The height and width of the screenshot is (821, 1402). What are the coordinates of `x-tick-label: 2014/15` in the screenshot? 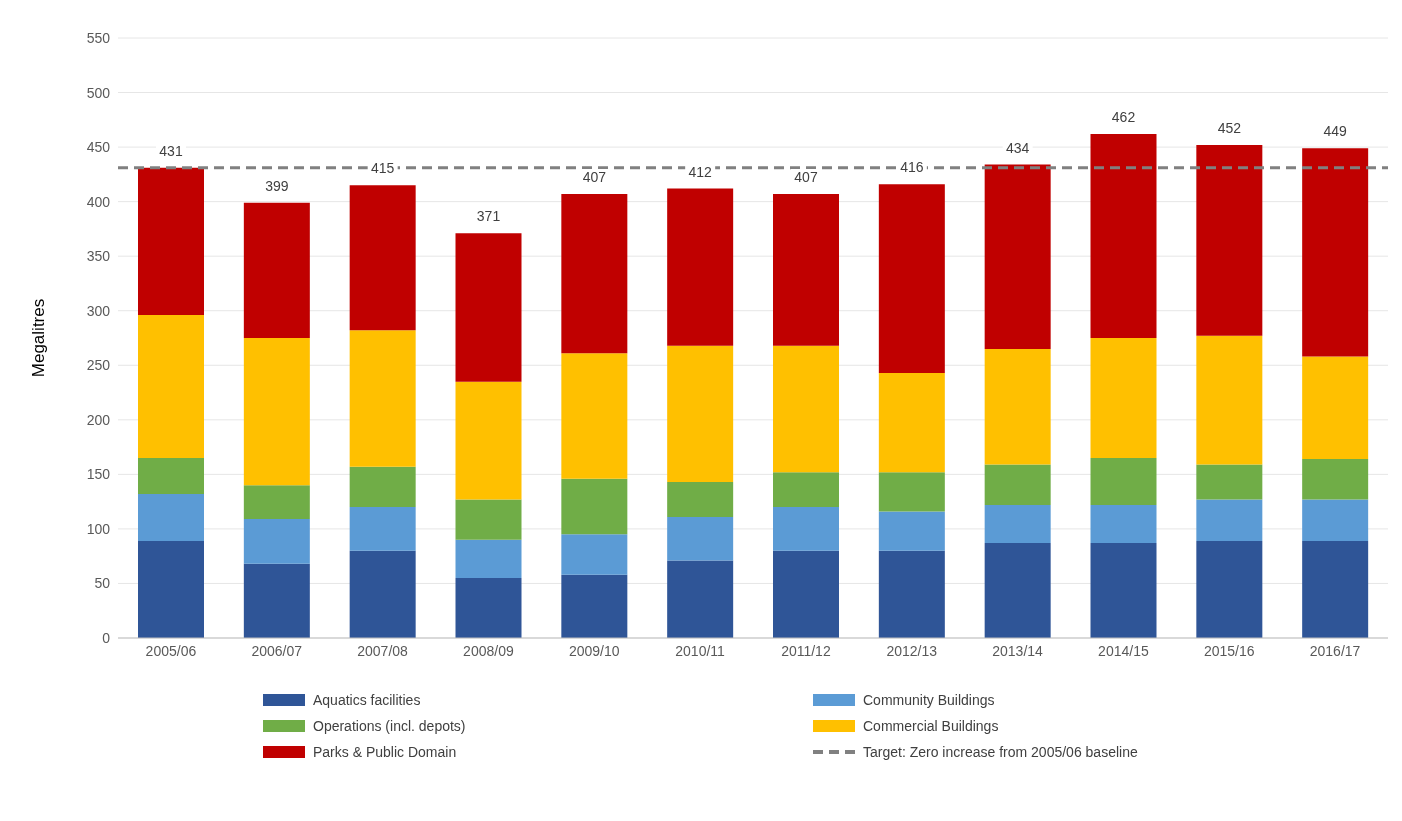 It's located at (1123, 650).